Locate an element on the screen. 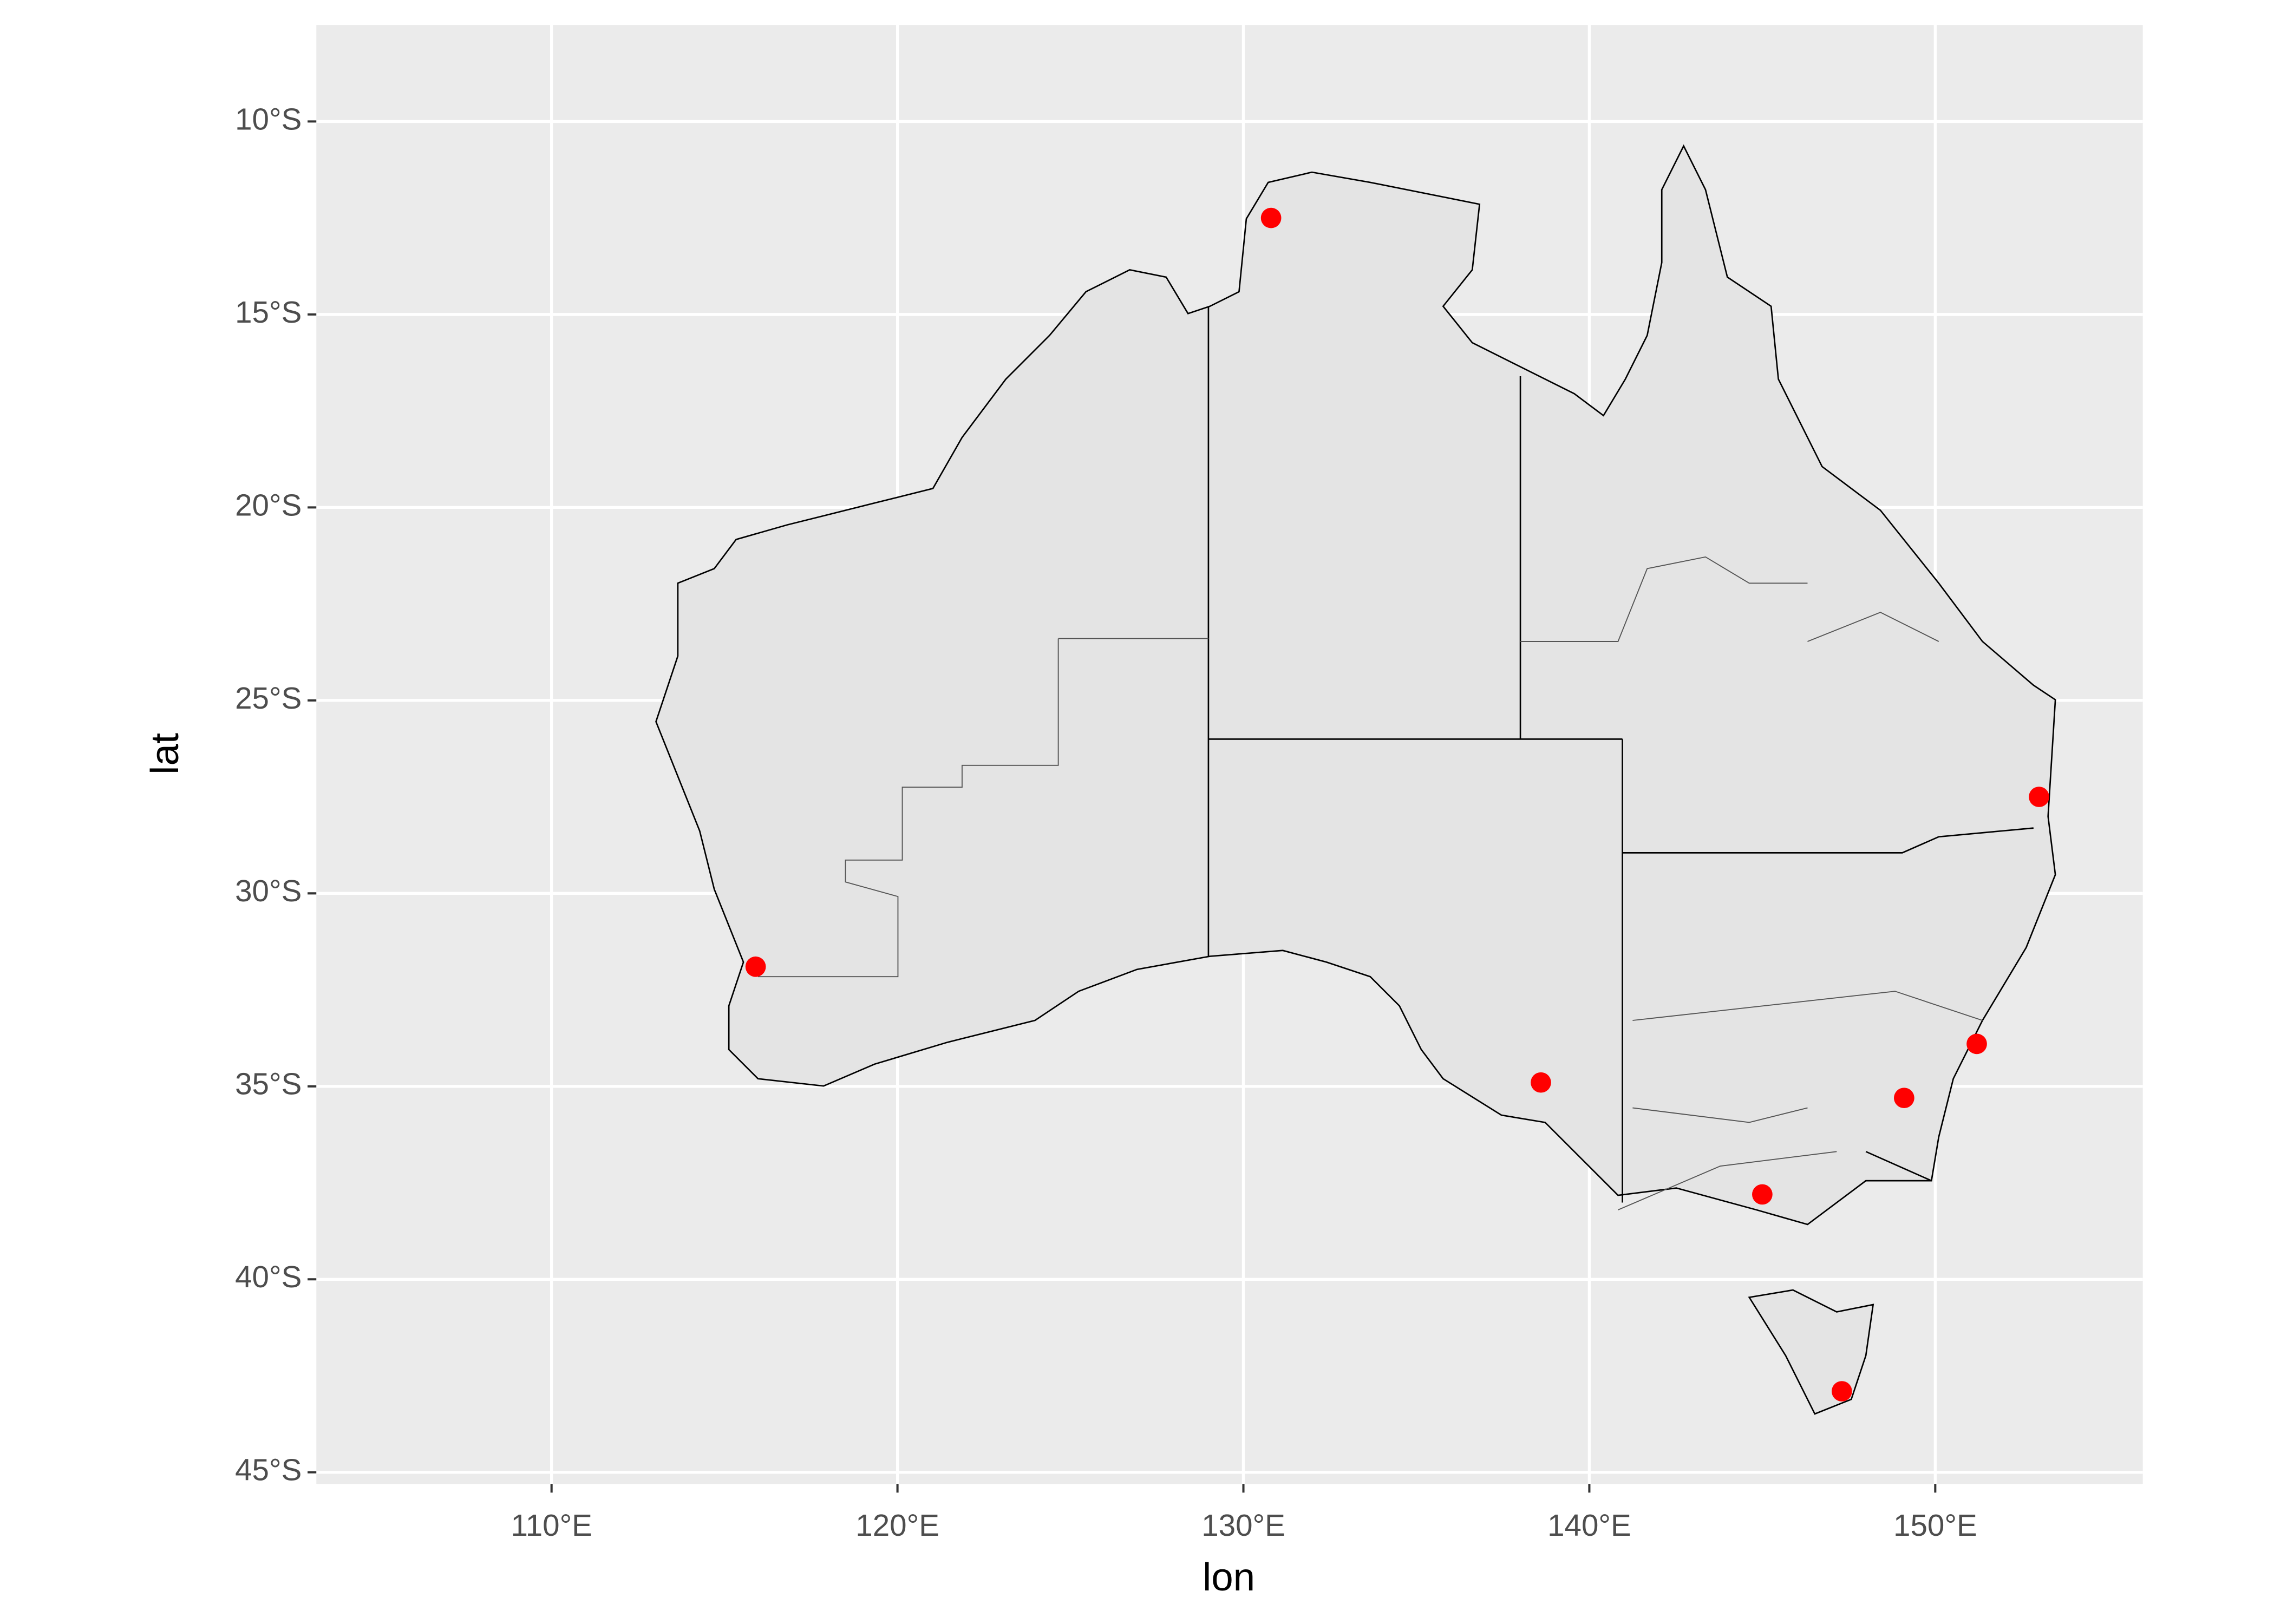 The image size is (2274, 1624). x-tick-label: 110°E is located at coordinates (552, 1525).